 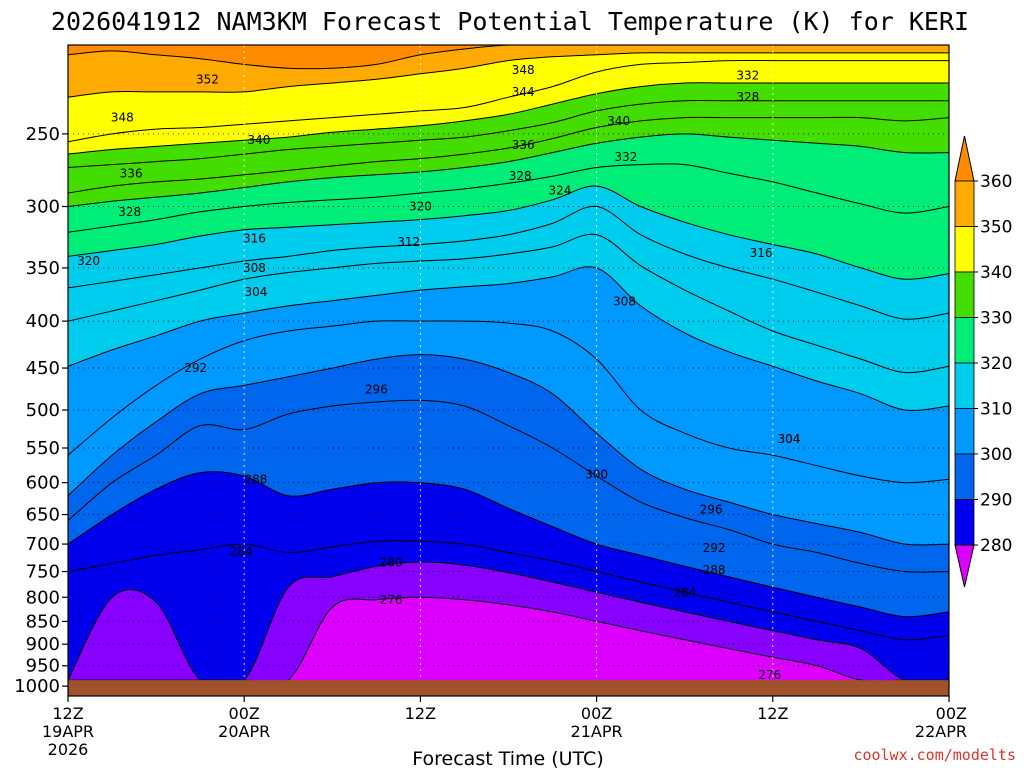 I want to click on colorbar-tick-label: 360, so click(x=996, y=182).